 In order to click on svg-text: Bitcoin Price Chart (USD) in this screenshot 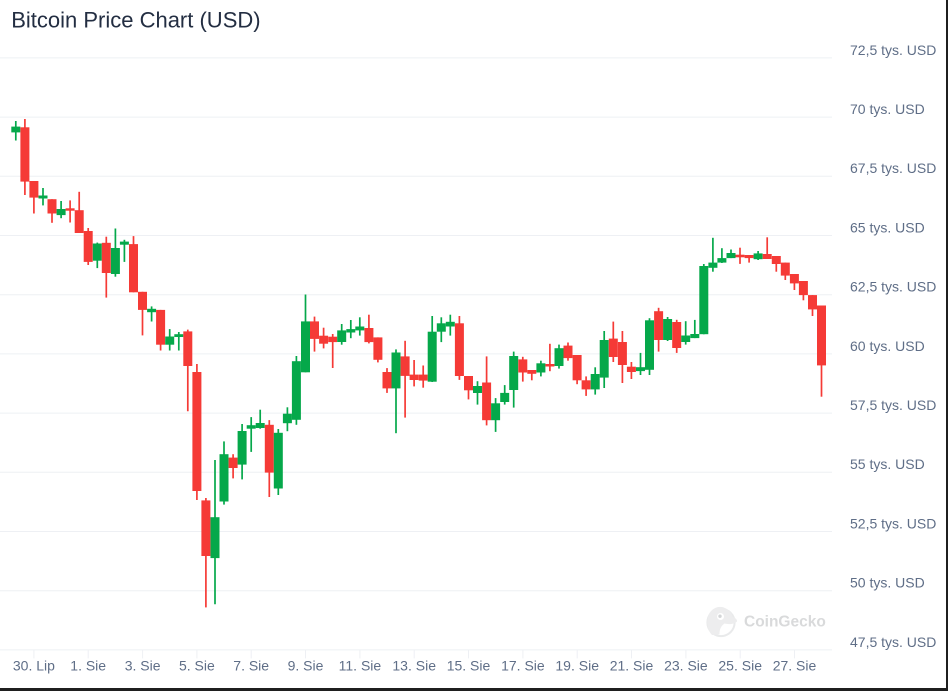, I will do `click(135, 20)`.